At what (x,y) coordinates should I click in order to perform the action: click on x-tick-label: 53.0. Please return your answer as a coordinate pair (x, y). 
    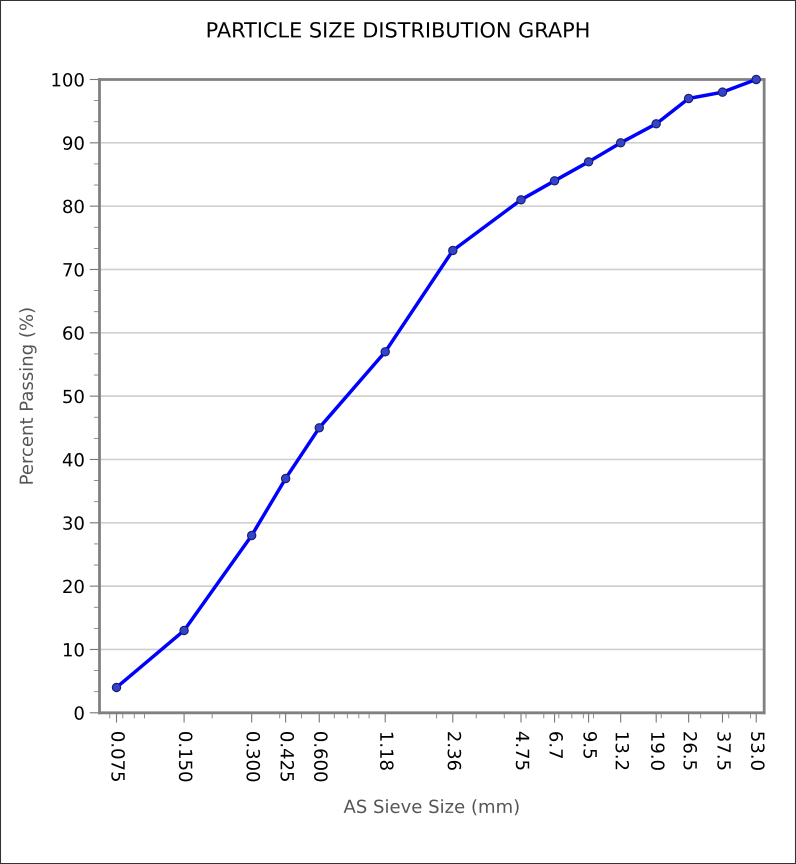
    Looking at the image, I should click on (757, 751).